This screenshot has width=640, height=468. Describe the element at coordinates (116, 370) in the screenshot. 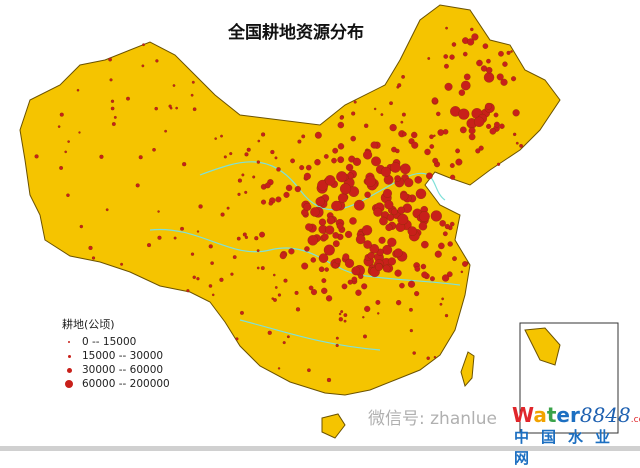

I see `legend-item: 30000 -- 60000` at that location.